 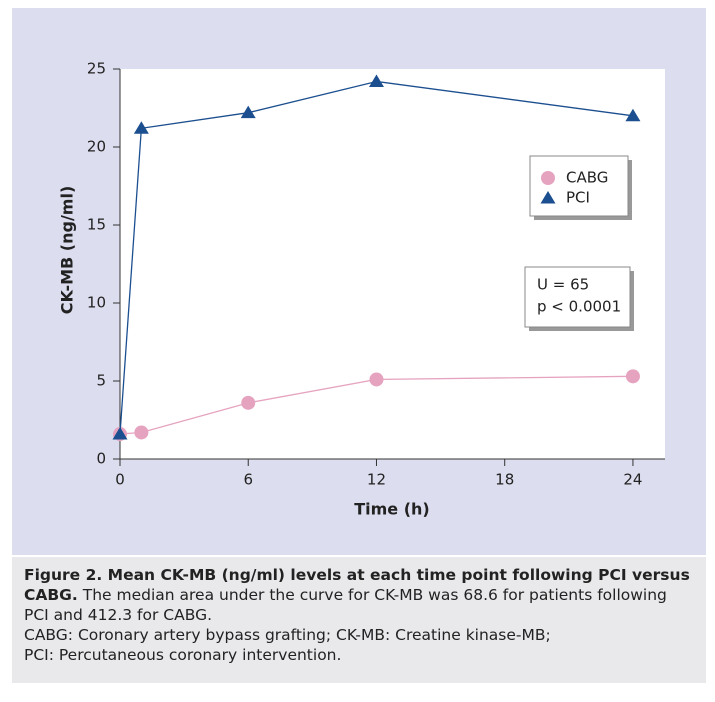 What do you see at coordinates (101, 459) in the screenshot?
I see `y-tick-label: 0` at bounding box center [101, 459].